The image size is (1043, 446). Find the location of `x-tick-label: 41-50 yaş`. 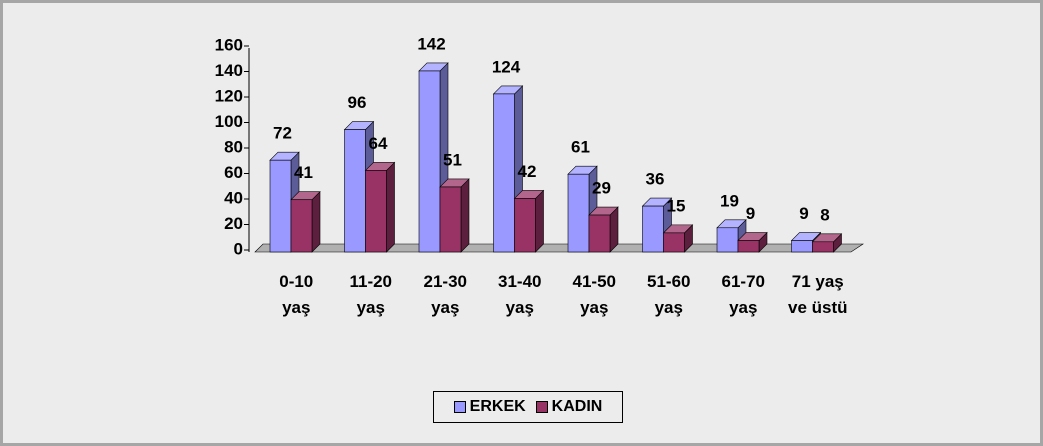

x-tick-label: 41-50 yaş is located at coordinates (594, 294).